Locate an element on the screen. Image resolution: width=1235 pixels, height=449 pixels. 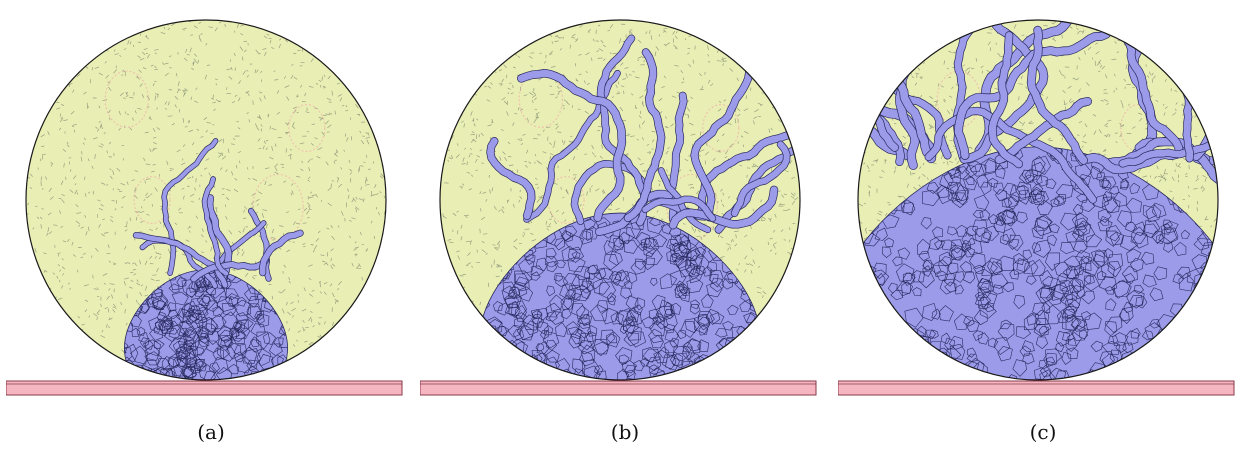
caption-b: (b) is located at coordinates (625, 432).